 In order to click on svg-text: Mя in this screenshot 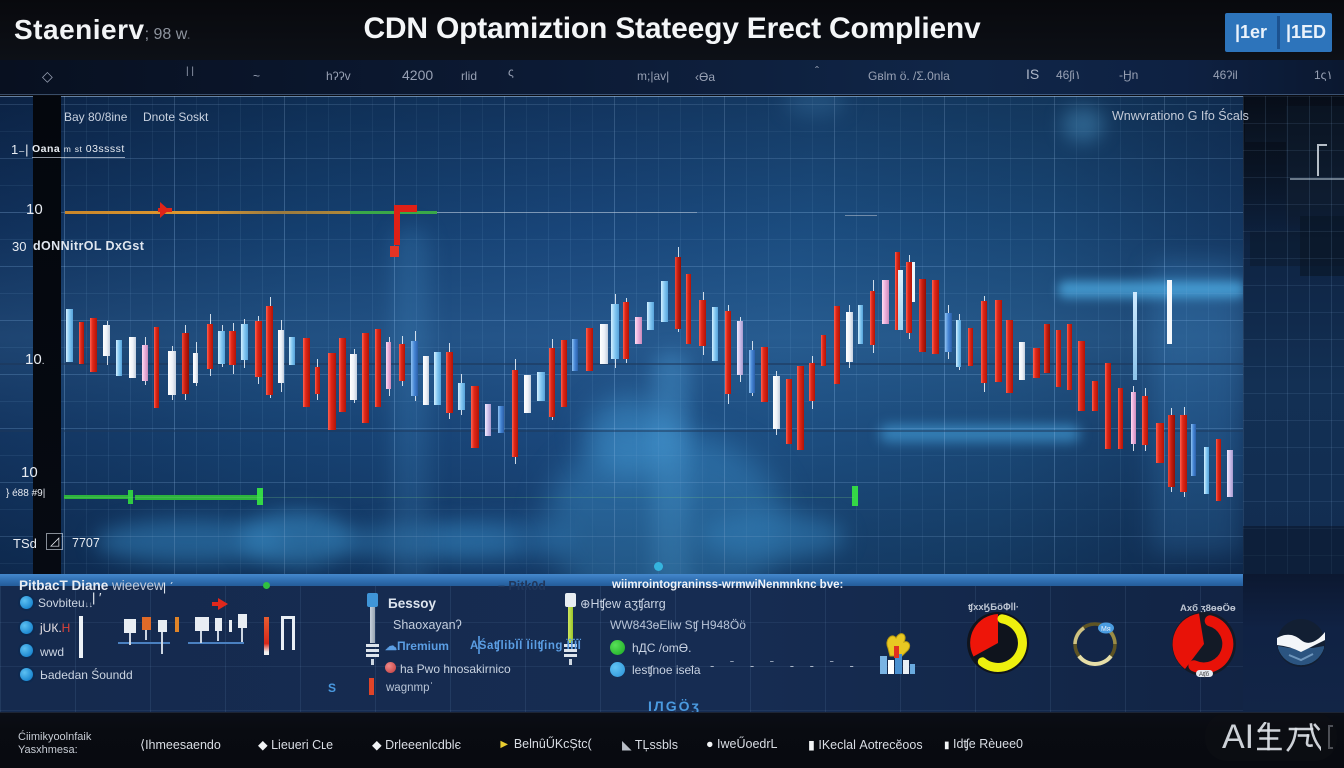, I will do `click(1106, 629)`.